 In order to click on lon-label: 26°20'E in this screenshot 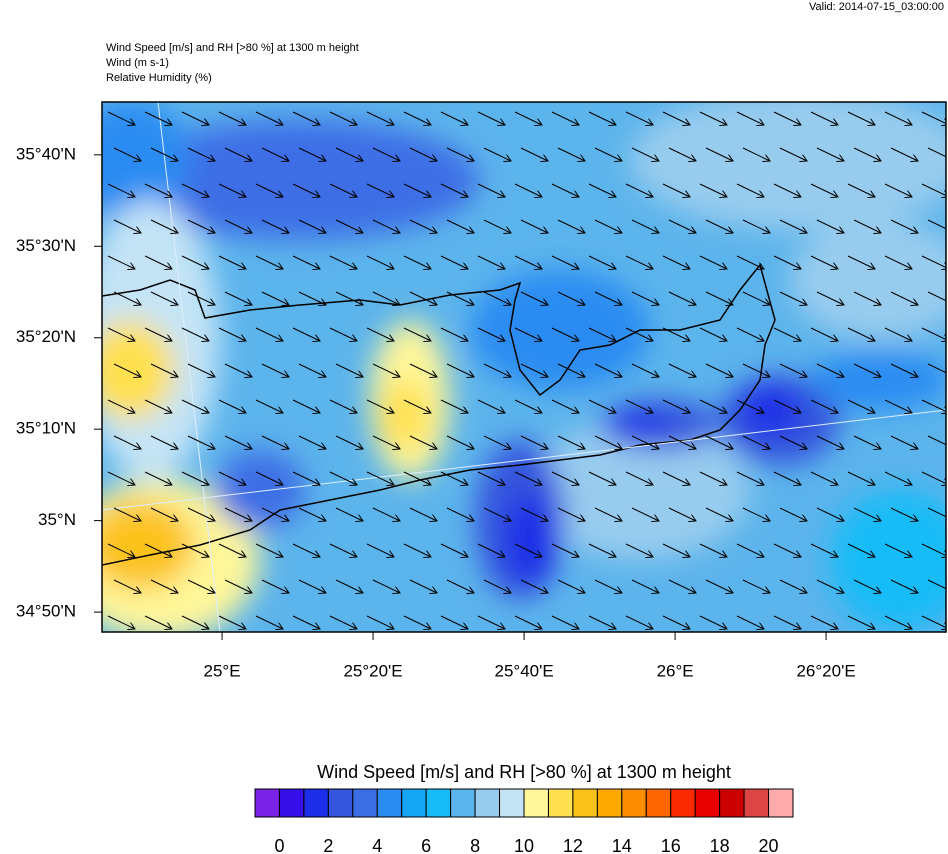, I will do `click(825, 670)`.